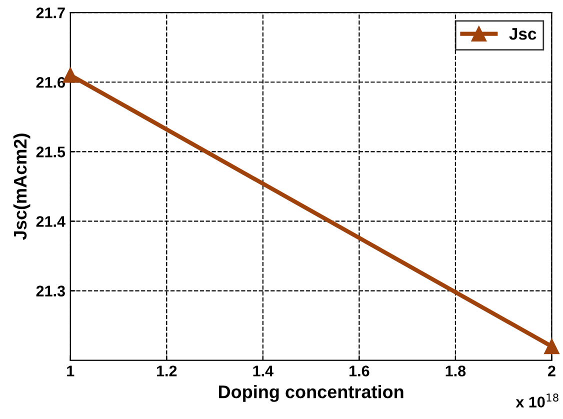  I want to click on x-tick-label: 1.6, so click(360, 371).